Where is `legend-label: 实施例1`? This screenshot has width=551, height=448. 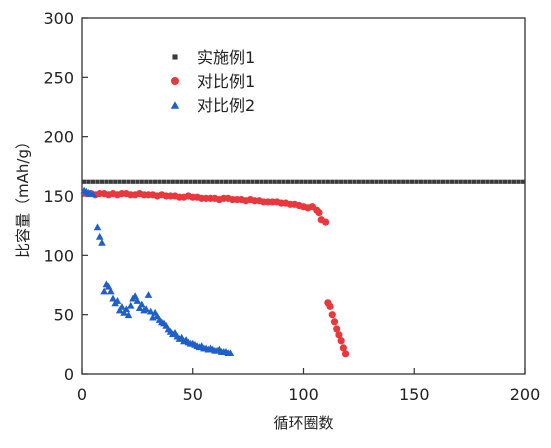 legend-label: 实施例1 is located at coordinates (226, 57).